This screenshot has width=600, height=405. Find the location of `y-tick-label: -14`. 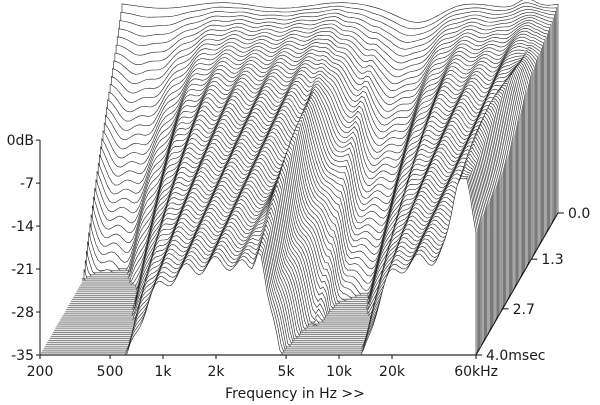

y-tick-label: -14 is located at coordinates (22, 227).